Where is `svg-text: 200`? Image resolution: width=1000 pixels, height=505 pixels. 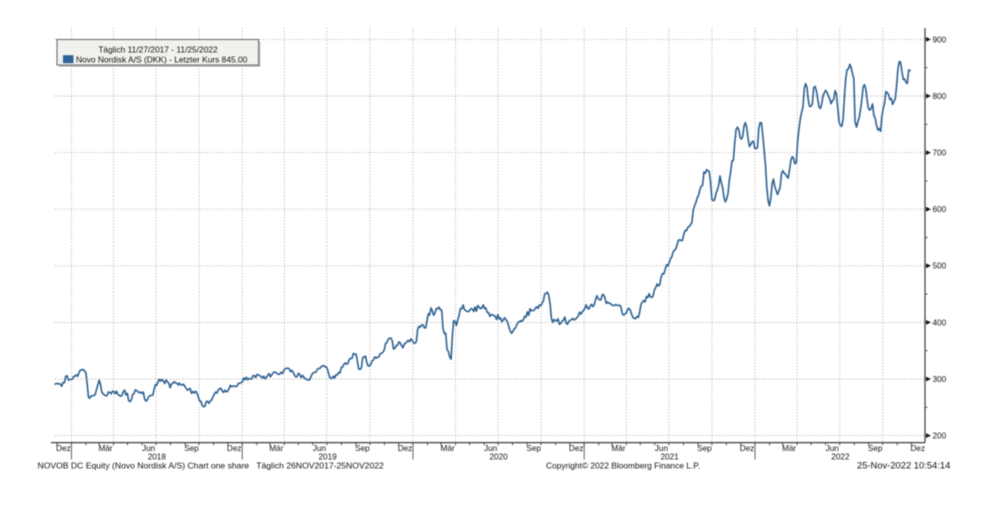
svg-text: 200 is located at coordinates (940, 436).